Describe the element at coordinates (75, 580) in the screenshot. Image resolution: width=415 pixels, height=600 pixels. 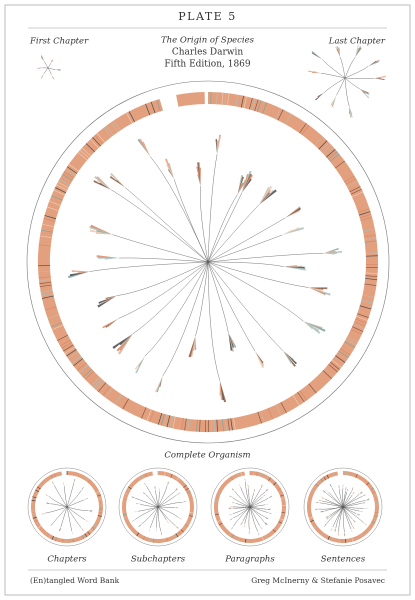
I see `footer-left: (En)tangled Word Bank` at that location.